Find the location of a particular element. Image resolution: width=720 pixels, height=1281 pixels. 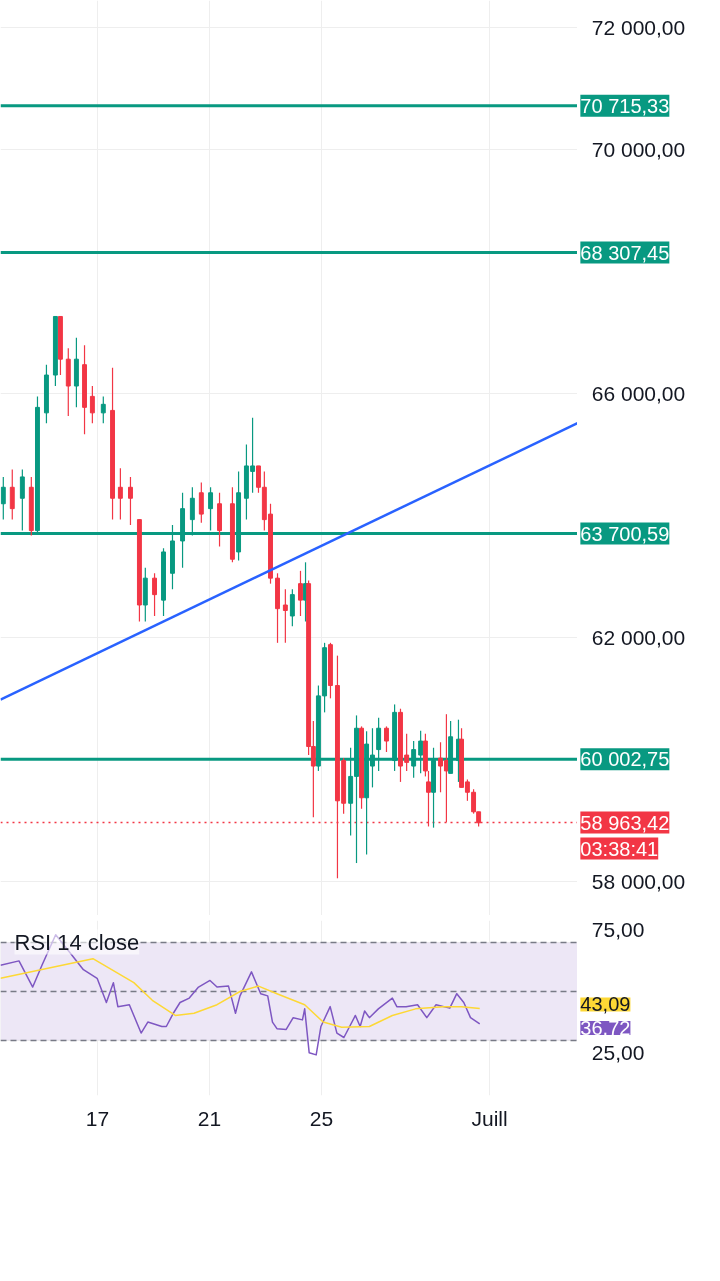

y-tick-label: 70 000,00 is located at coordinates (638, 149).